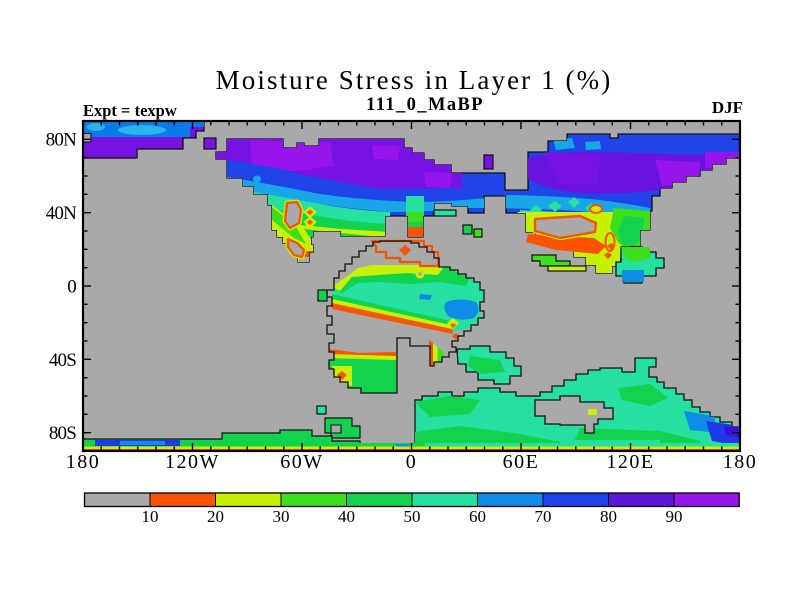  Describe the element at coordinates (62, 433) in the screenshot. I see `svg-text: 80S` at that location.